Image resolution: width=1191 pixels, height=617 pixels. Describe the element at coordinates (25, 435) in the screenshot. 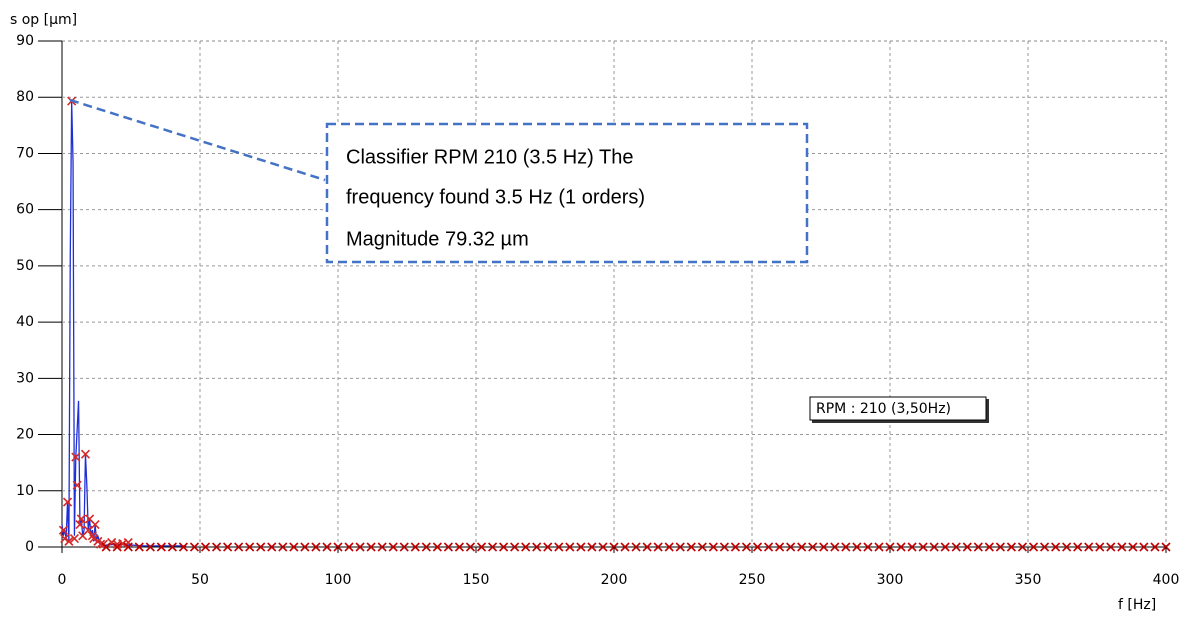

I see `y-tick-label: 20` at that location.